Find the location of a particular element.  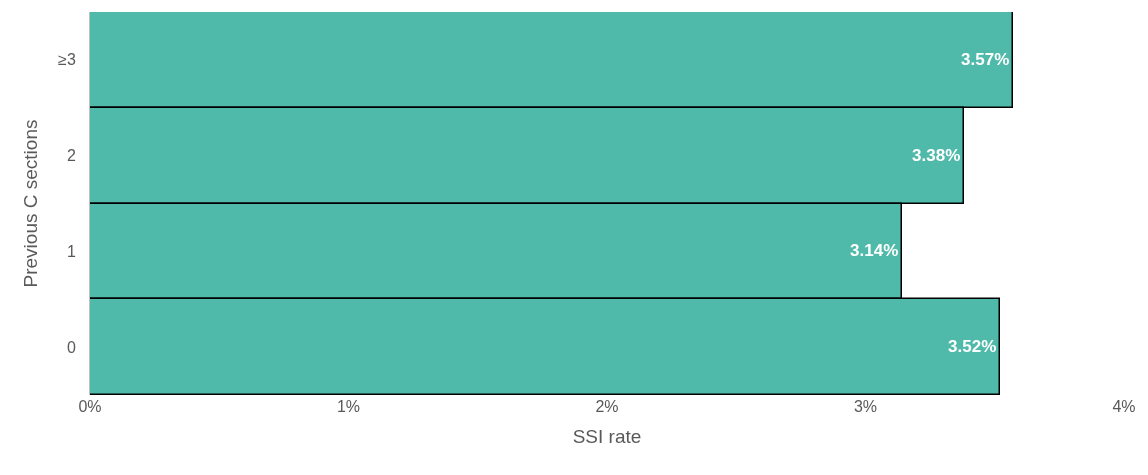

x-tick-label: 0% is located at coordinates (90, 406).